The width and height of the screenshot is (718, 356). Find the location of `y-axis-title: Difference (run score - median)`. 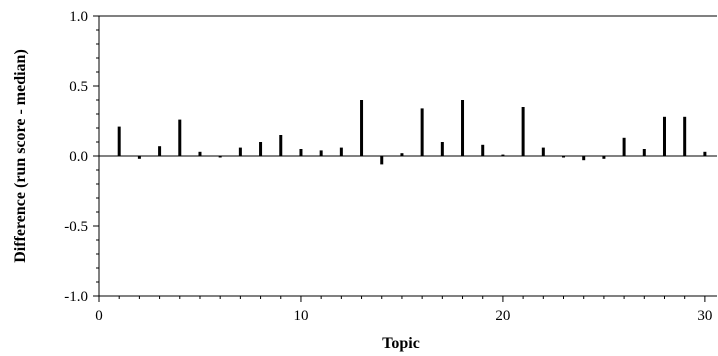

y-axis-title: Difference (run score - median) is located at coordinates (20, 156).